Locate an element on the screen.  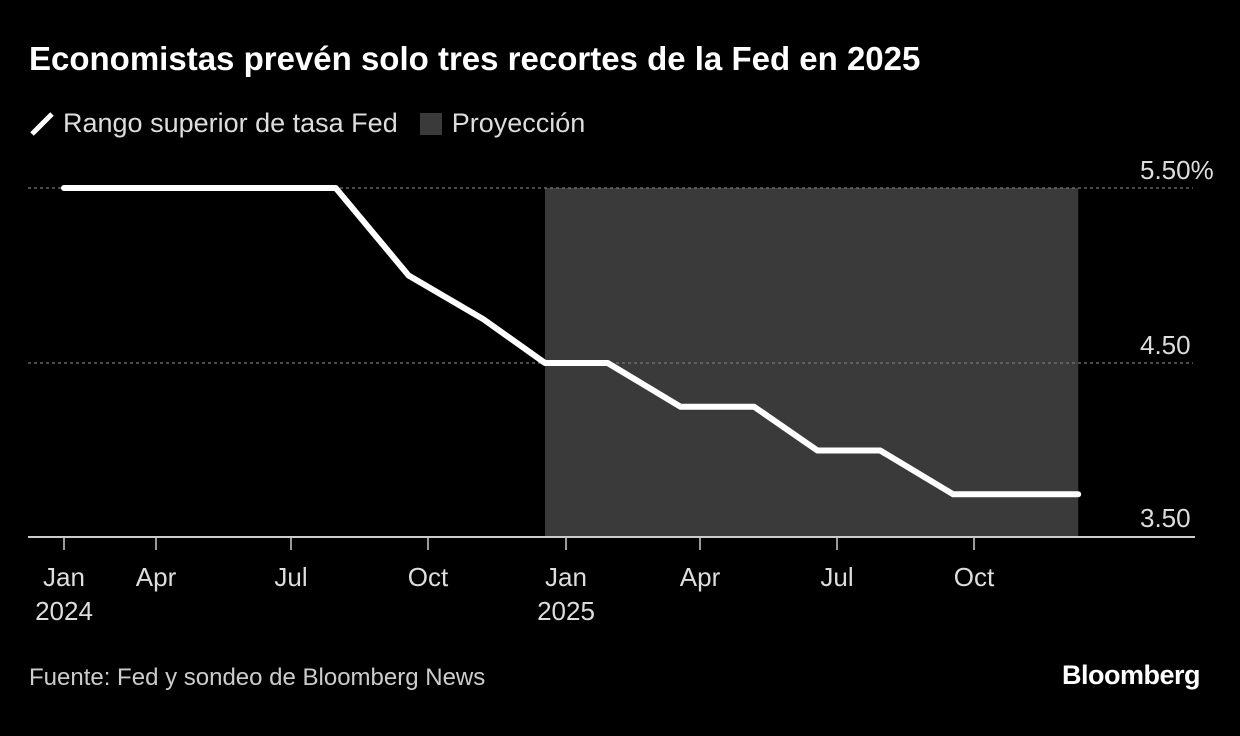
y-tick-label: 4.50 is located at coordinates (1165, 345).